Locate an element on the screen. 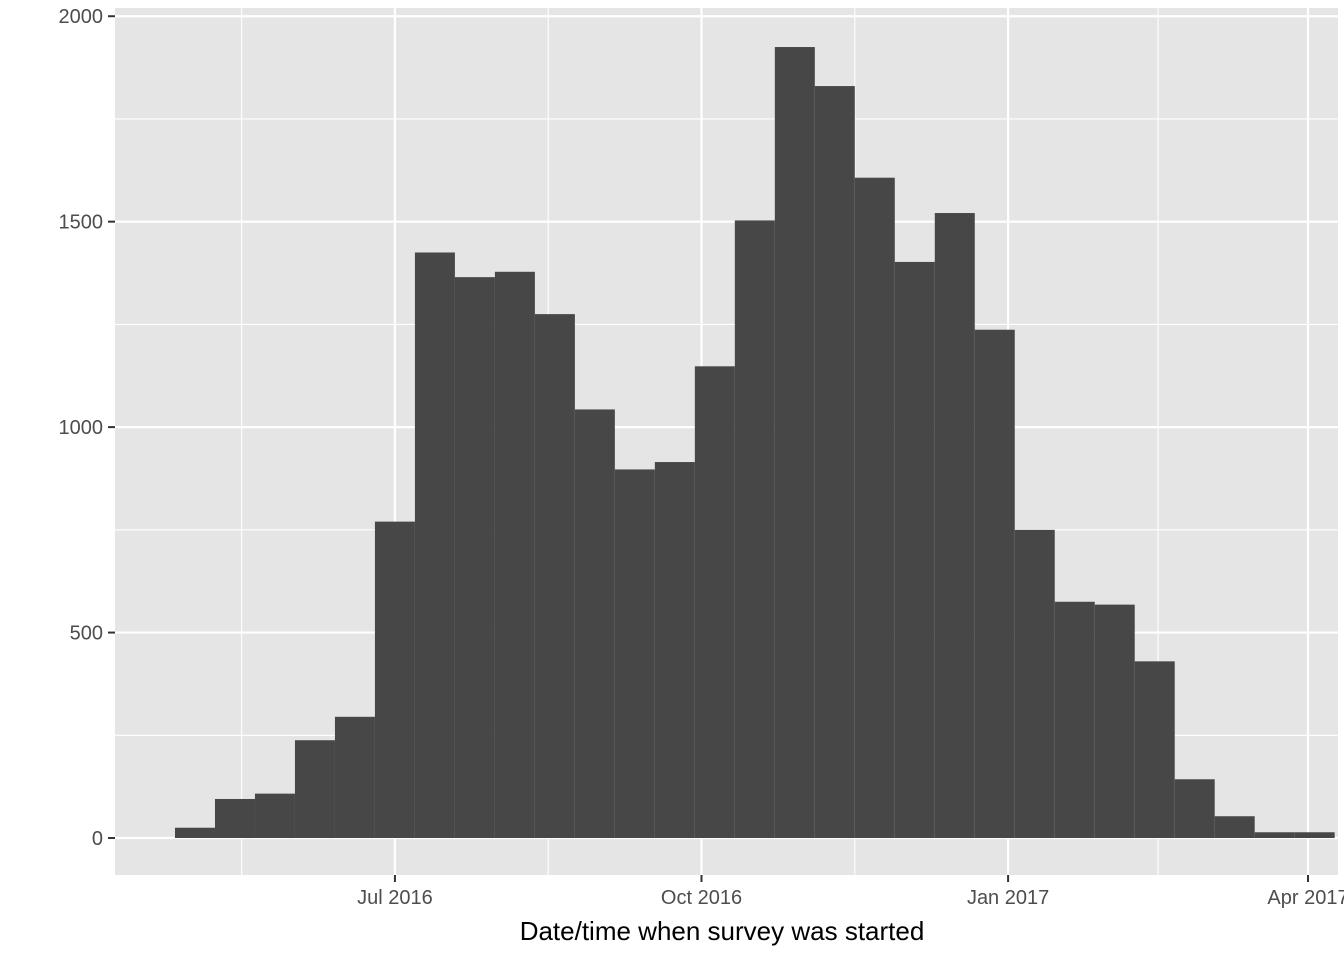  y-tick-label: 1000 is located at coordinates (81, 428).